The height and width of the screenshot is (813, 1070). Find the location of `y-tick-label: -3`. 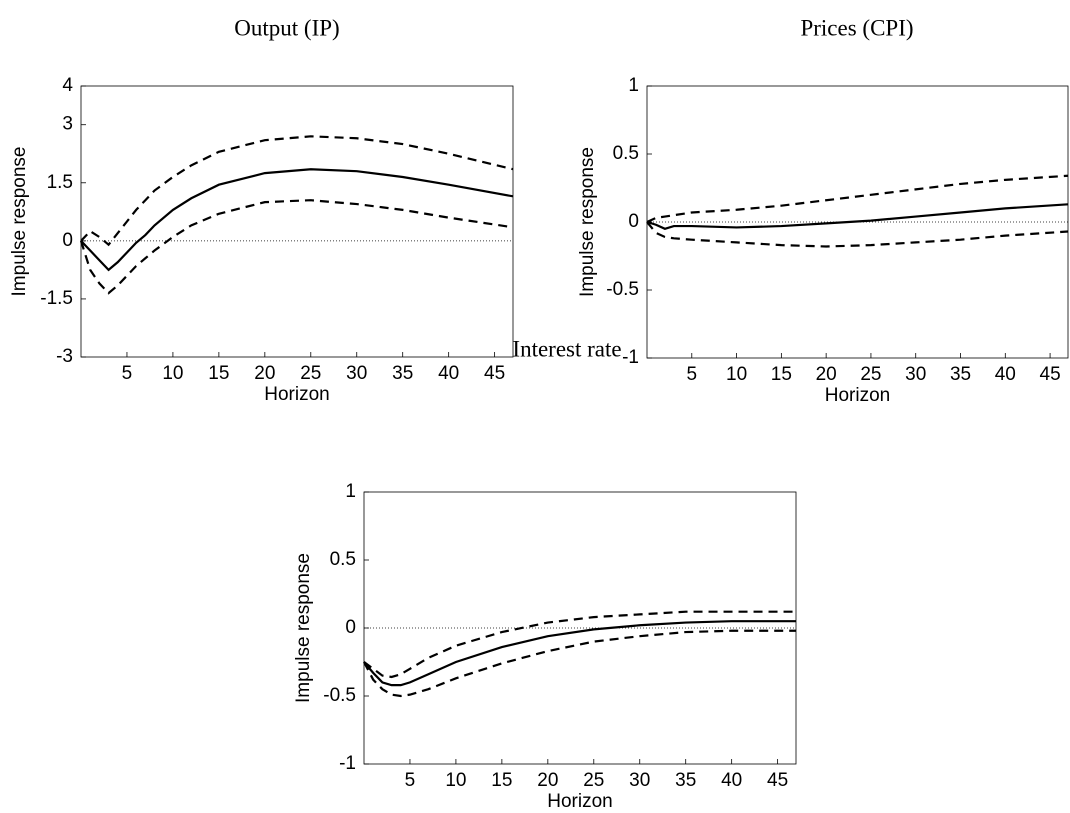

y-tick-label: -3 is located at coordinates (64, 356).